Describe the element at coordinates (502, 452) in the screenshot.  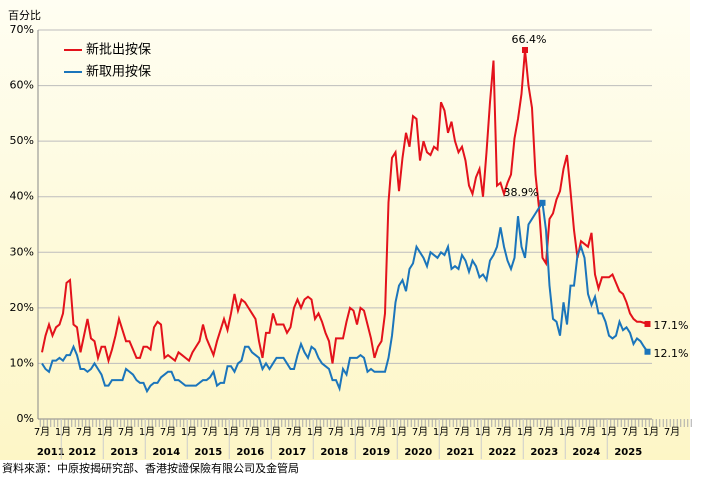
I see `year-label: 2022` at that location.